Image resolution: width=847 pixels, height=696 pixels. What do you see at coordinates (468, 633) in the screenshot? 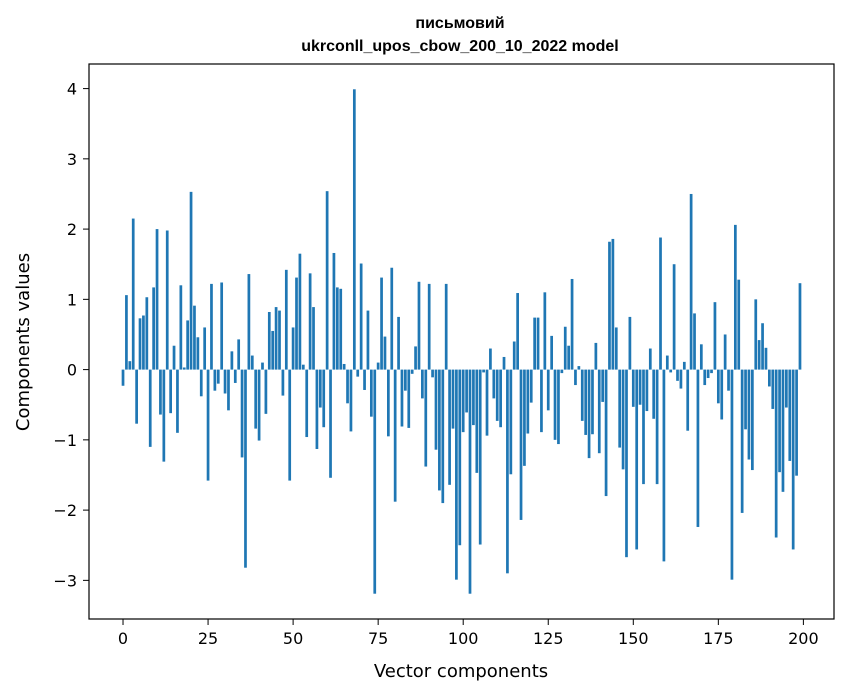
I see `x-axis-ticks: 0 25 50 75 100 125 150 175 200` at bounding box center [468, 633].